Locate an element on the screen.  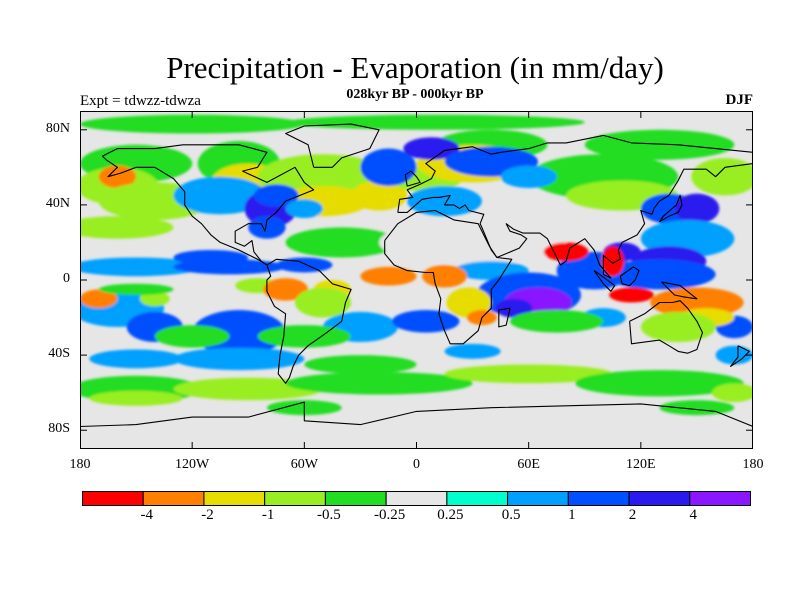
colorbar-label: -2 is located at coordinates (207, 515).